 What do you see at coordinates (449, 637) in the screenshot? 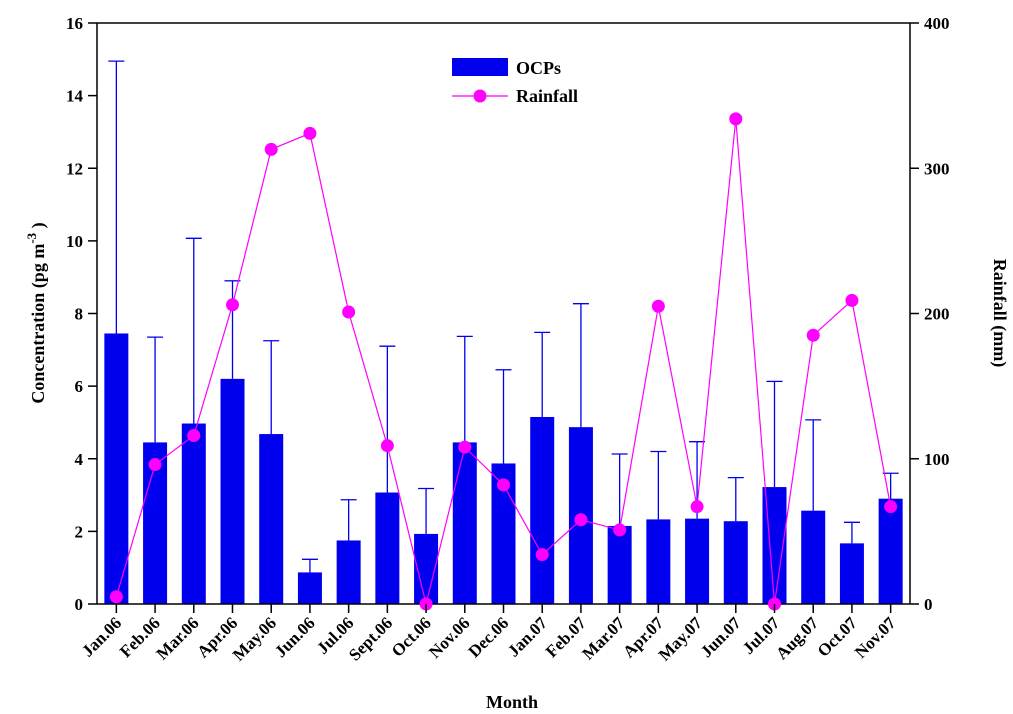
I see `x-tick-label: Nov.06` at bounding box center [449, 637].